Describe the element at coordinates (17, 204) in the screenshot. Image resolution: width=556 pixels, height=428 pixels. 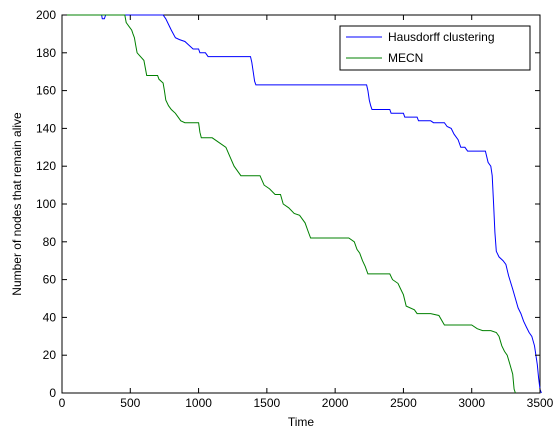
I see `y-axis-label: Number of nodes that remain alive` at that location.